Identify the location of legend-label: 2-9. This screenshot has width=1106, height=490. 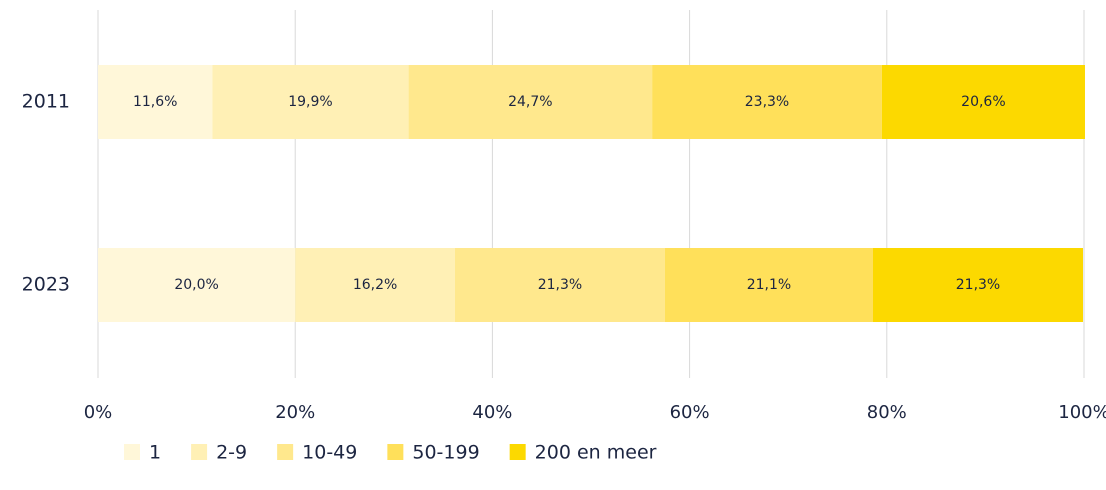
(231, 453).